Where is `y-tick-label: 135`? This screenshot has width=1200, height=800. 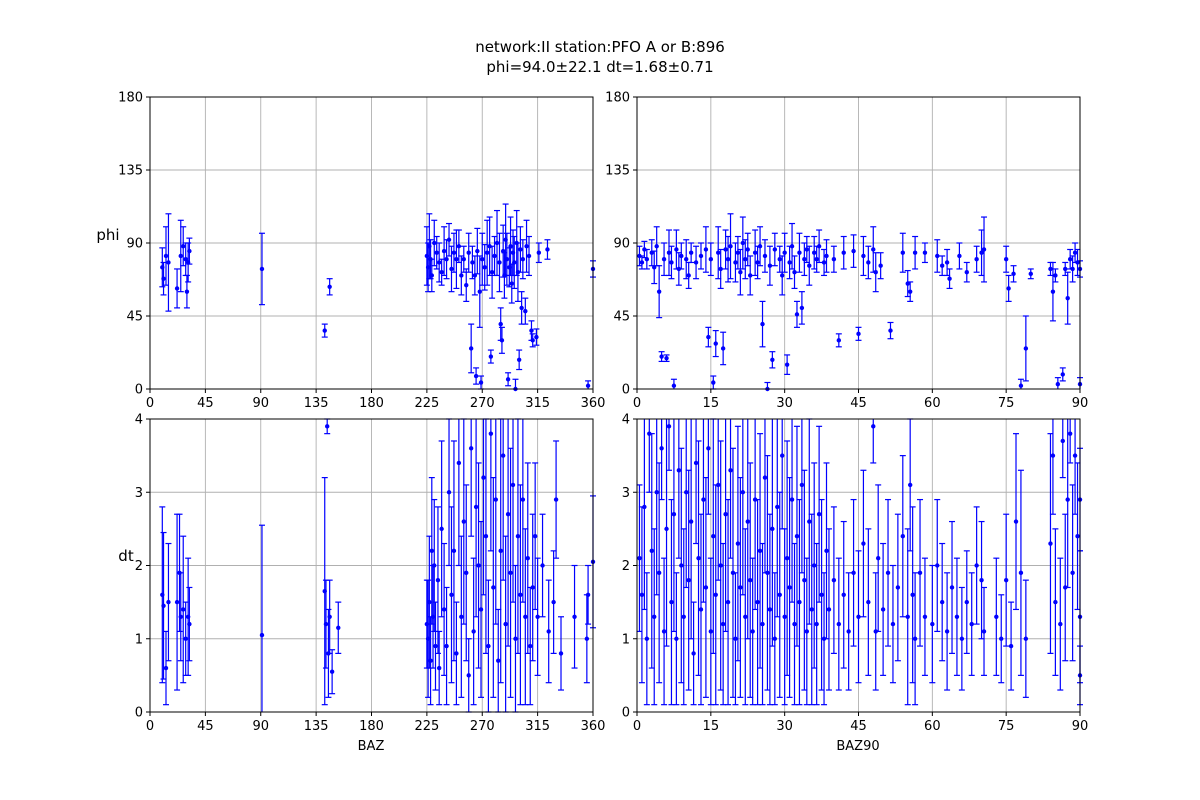
y-tick-label: 135 is located at coordinates (130, 171).